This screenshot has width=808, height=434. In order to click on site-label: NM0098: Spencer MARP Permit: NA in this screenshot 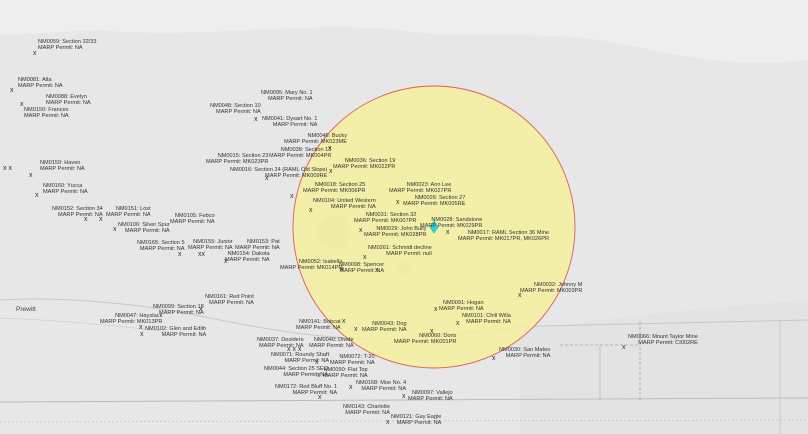, I will do `click(362, 268)`.